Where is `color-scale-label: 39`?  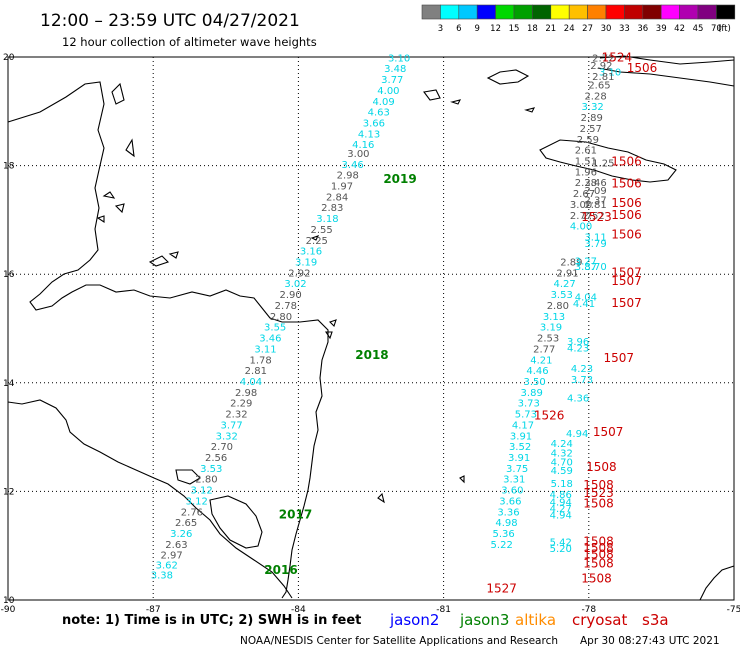
color-scale-label: 39 is located at coordinates (661, 29).